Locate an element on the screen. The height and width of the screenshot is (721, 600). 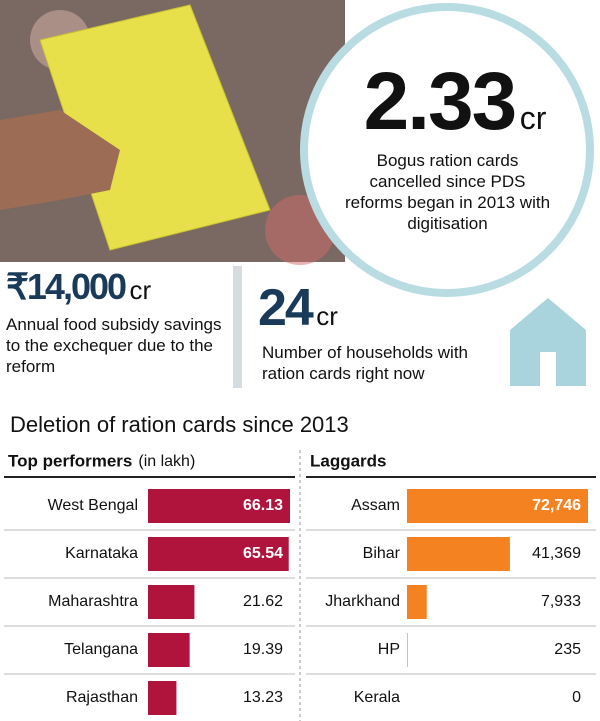
category-label: Karnataka is located at coordinates (101, 553).